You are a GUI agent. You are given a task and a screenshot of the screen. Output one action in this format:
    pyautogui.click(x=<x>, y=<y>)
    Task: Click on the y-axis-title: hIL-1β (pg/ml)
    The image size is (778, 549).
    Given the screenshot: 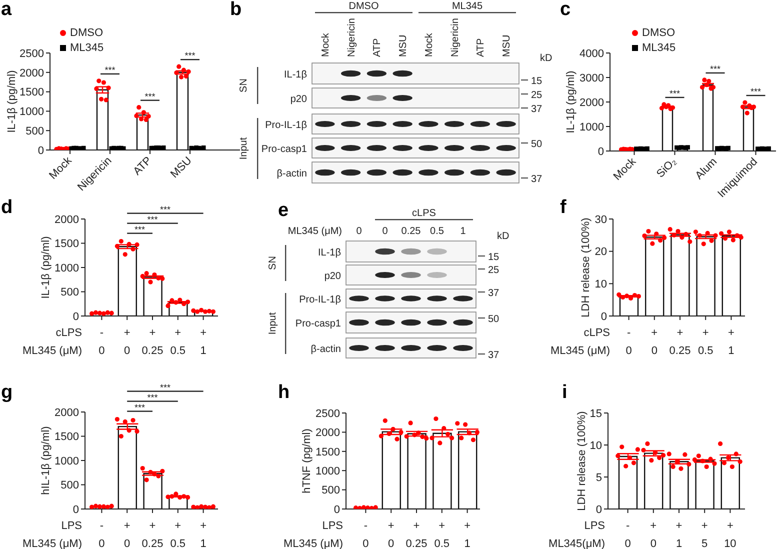 What is the action you would take?
    pyautogui.click(x=46, y=460)
    